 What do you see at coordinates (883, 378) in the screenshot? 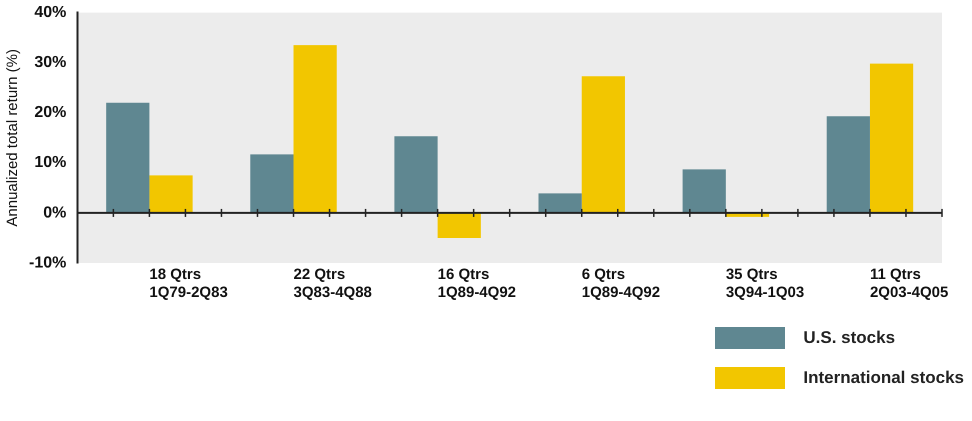
I see `legend-label: International stocks` at bounding box center [883, 378].